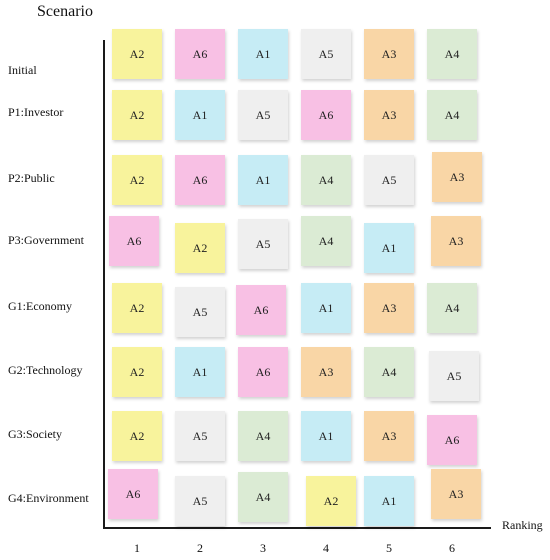  What do you see at coordinates (389, 548) in the screenshot?
I see `ranking-column-label: 5` at bounding box center [389, 548].